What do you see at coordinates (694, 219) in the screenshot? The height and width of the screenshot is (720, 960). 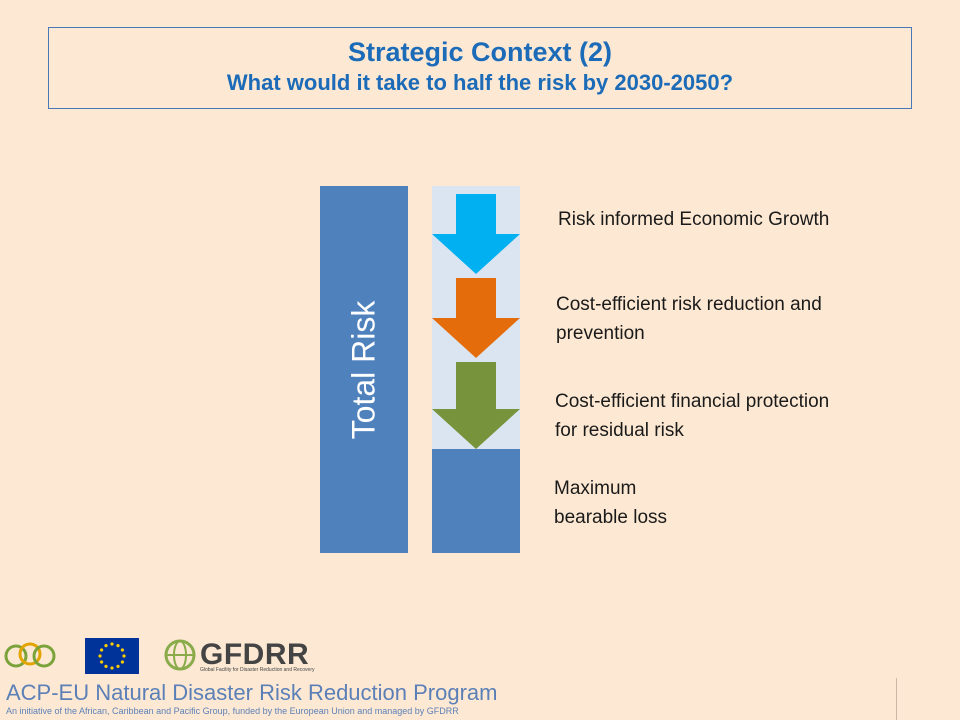 I see `label-economic-growth: Risk informed Economic Growth` at bounding box center [694, 219].